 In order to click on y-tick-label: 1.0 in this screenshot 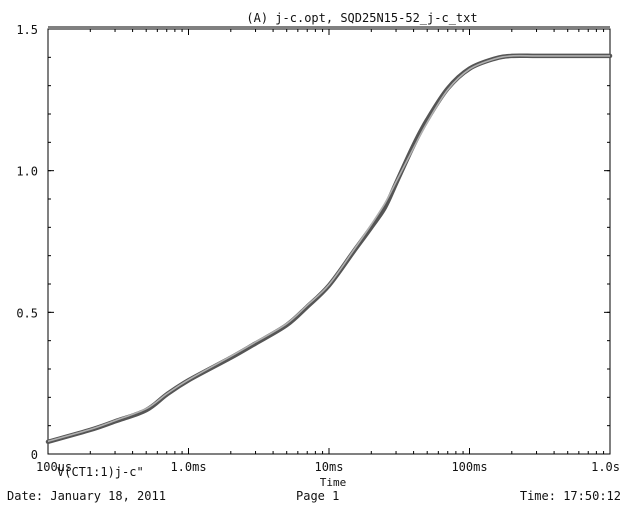, I will do `click(27, 172)`.